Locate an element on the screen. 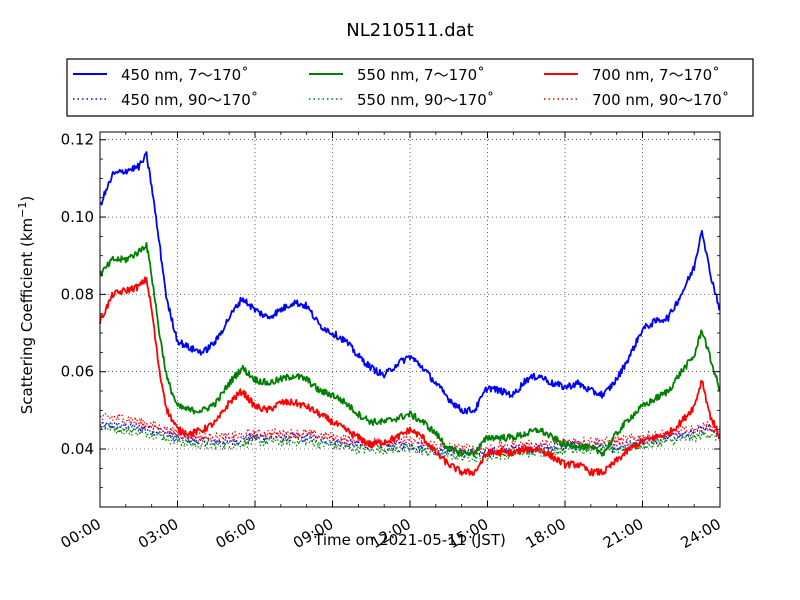 The width and height of the screenshot is (800, 600). legend-label: 450 nm, 90～170˚ is located at coordinates (189, 100).